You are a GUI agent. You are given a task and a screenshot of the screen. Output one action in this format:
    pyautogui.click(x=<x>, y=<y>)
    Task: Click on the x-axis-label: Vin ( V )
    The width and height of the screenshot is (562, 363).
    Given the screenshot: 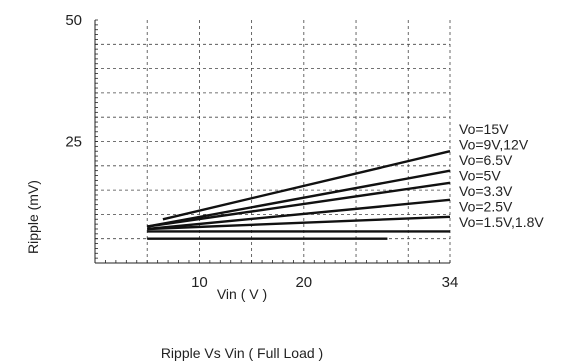 What is the action you would take?
    pyautogui.click(x=242, y=294)
    